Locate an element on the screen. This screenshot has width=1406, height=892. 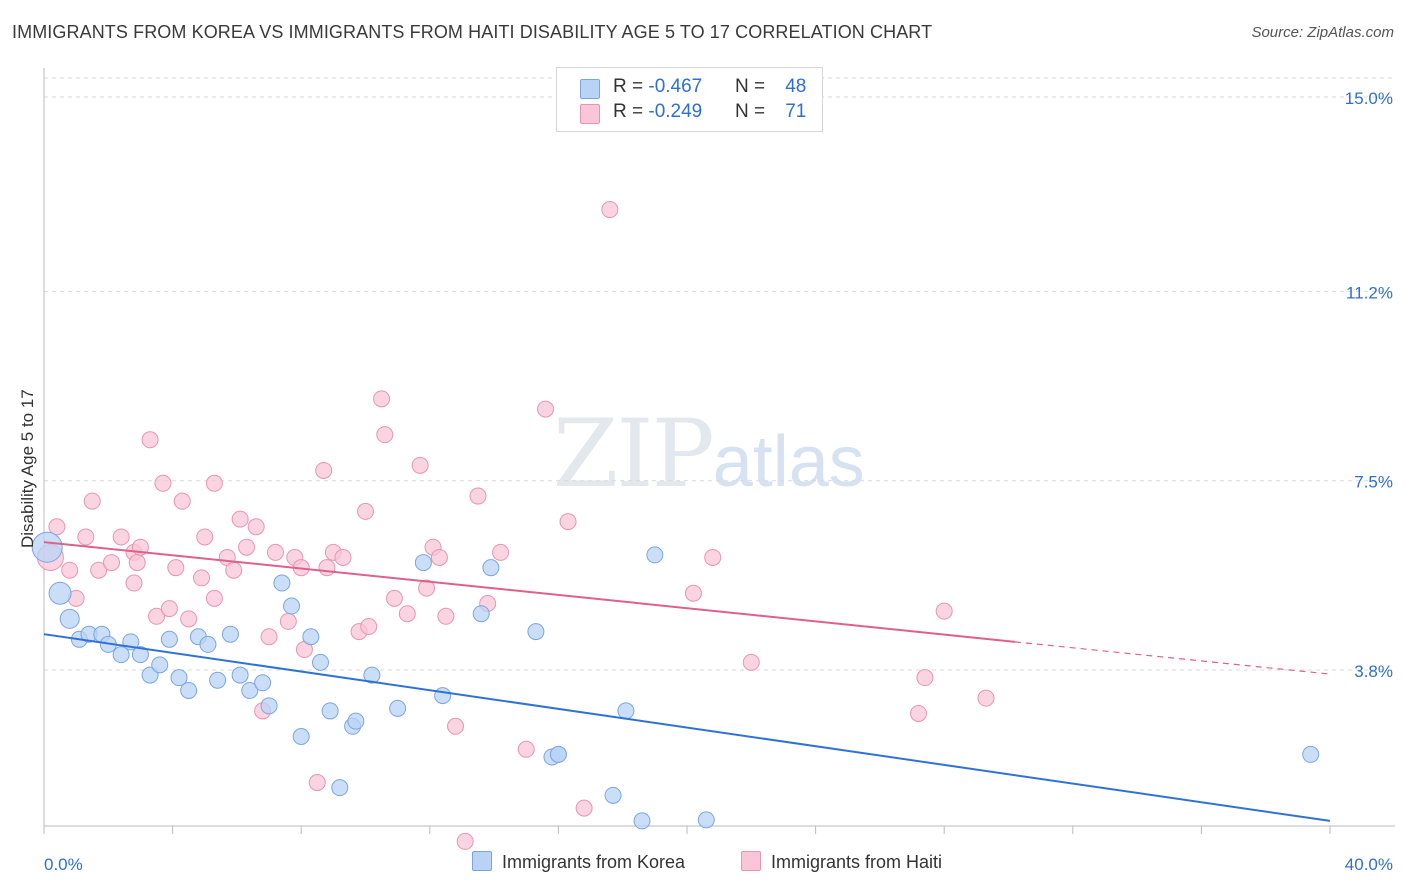
korea-r: R = -0.467 is located at coordinates (658, 86).